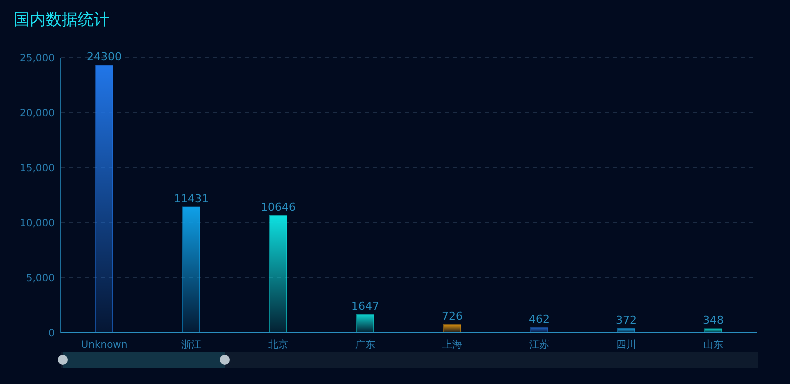 Image resolution: width=790 pixels, height=384 pixels. I want to click on y-tick-label: 10,000, so click(37, 224).